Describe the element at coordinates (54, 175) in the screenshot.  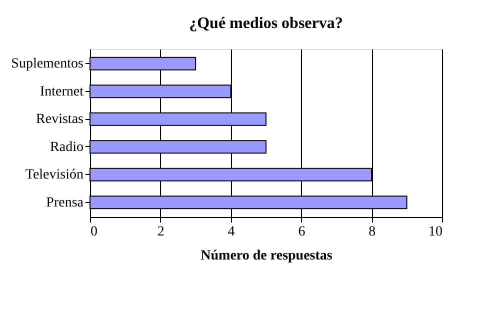
I see `y-tick-label: Televisión` at that location.